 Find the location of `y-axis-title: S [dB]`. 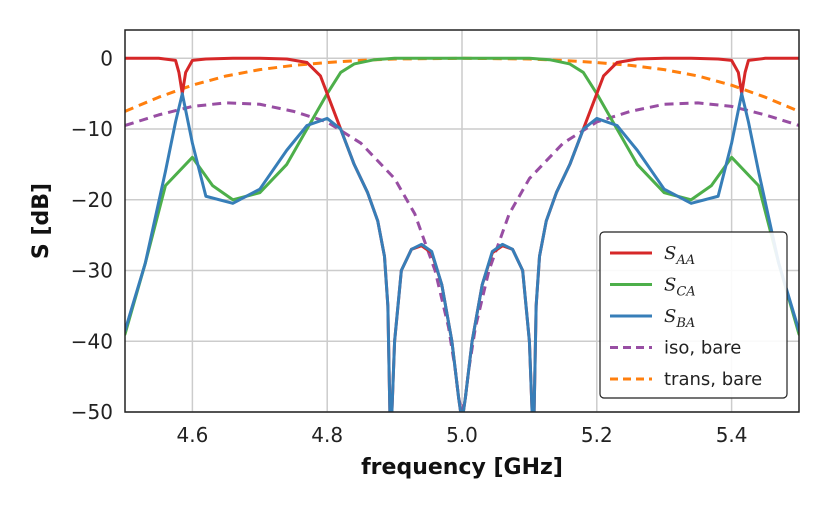

y-axis-title: S [dB] is located at coordinates (41, 221).